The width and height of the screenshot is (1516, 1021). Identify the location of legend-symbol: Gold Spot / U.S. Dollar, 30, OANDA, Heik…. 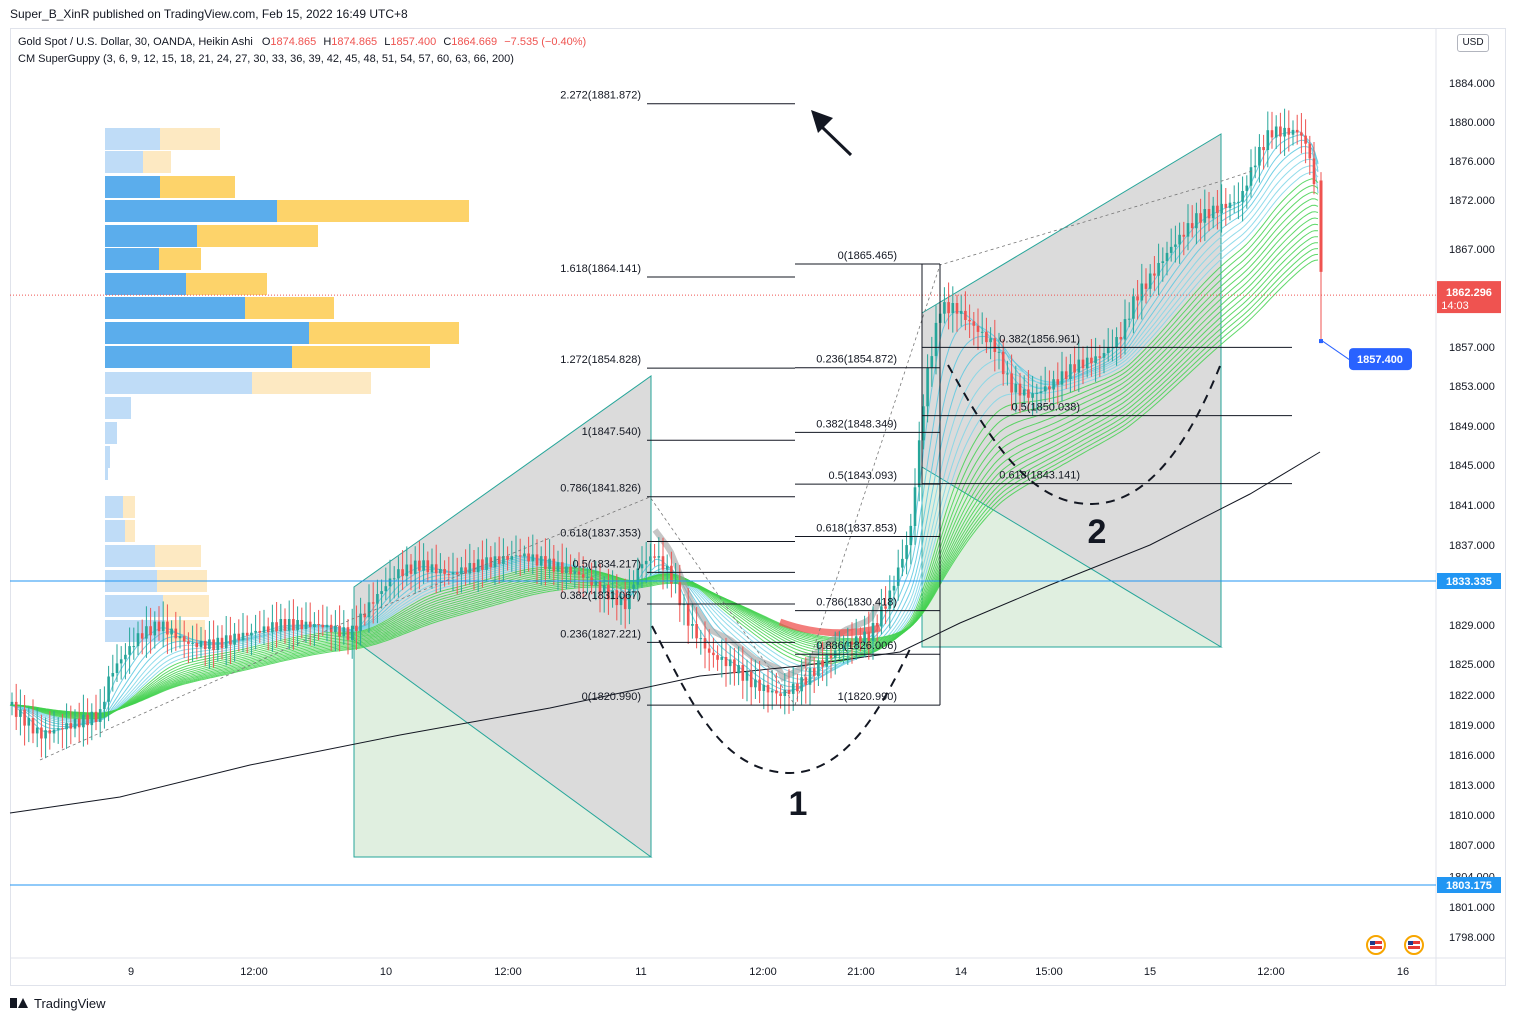
(135, 42).